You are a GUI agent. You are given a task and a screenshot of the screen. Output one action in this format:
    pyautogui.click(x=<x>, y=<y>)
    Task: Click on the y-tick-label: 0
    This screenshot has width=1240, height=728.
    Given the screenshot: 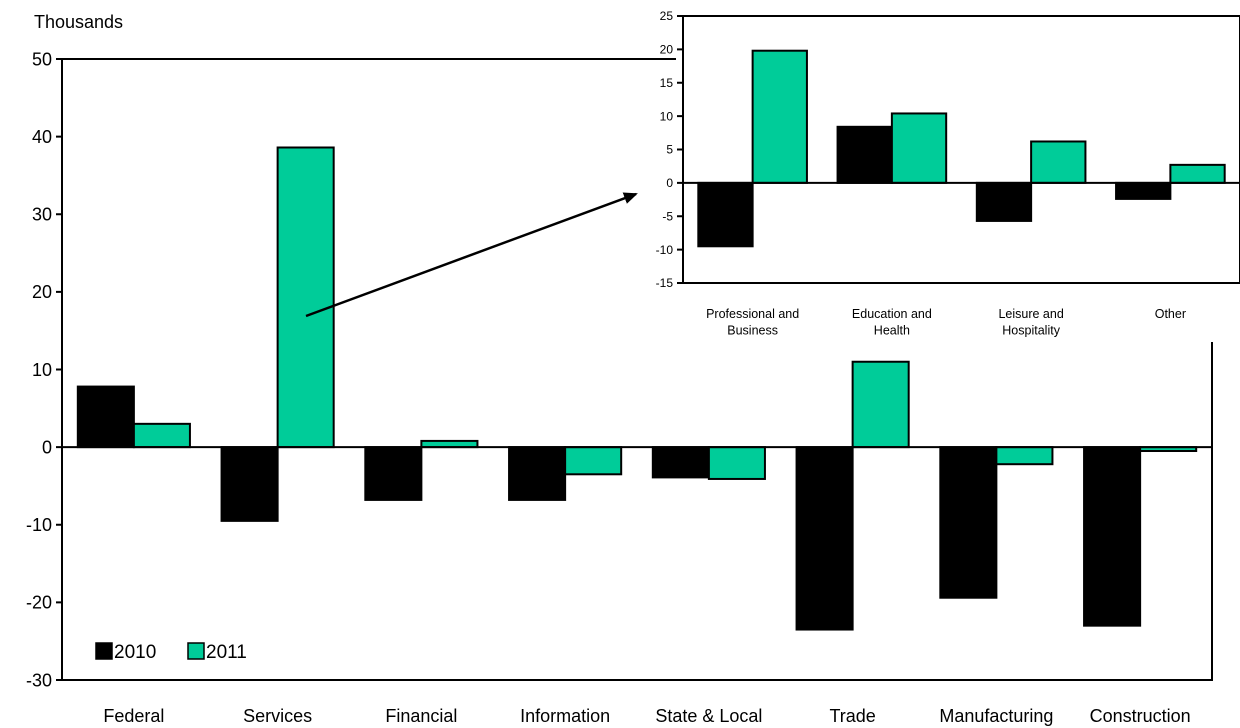 What is the action you would take?
    pyautogui.click(x=47, y=447)
    